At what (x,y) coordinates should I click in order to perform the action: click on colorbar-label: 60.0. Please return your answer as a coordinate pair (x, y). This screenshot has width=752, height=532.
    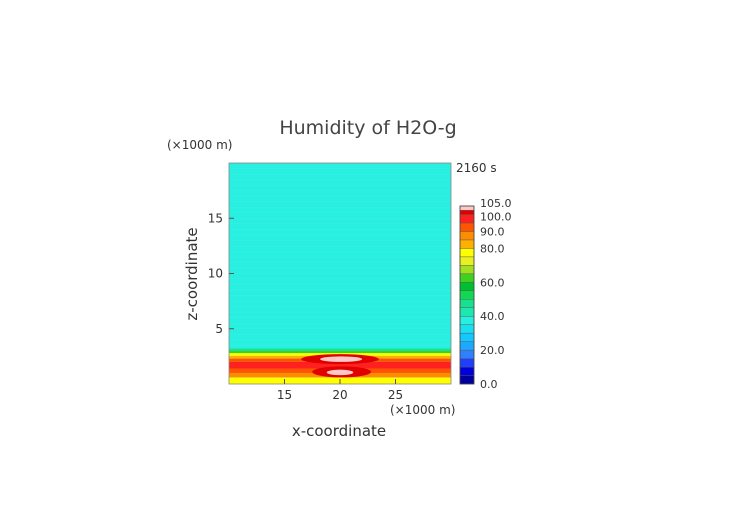
    Looking at the image, I should click on (492, 282).